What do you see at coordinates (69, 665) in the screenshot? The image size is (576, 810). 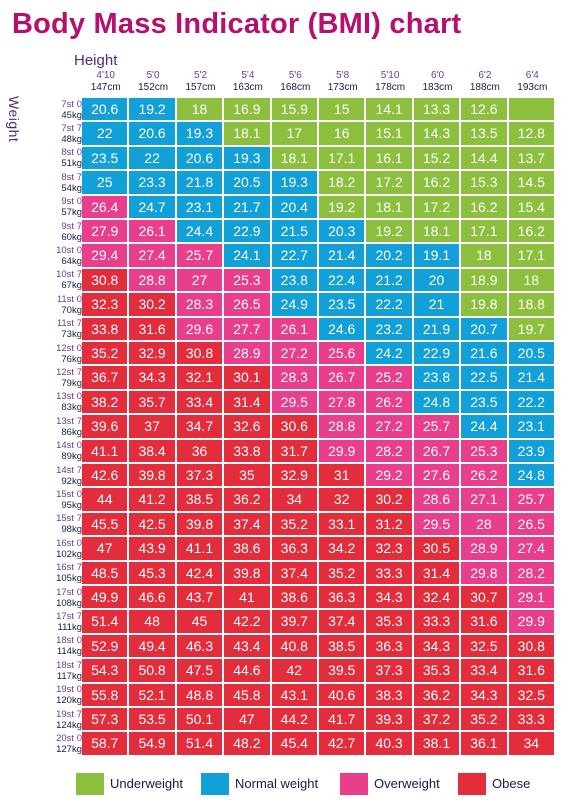 I see `weight-stone-label: 18st 7` at bounding box center [69, 665].